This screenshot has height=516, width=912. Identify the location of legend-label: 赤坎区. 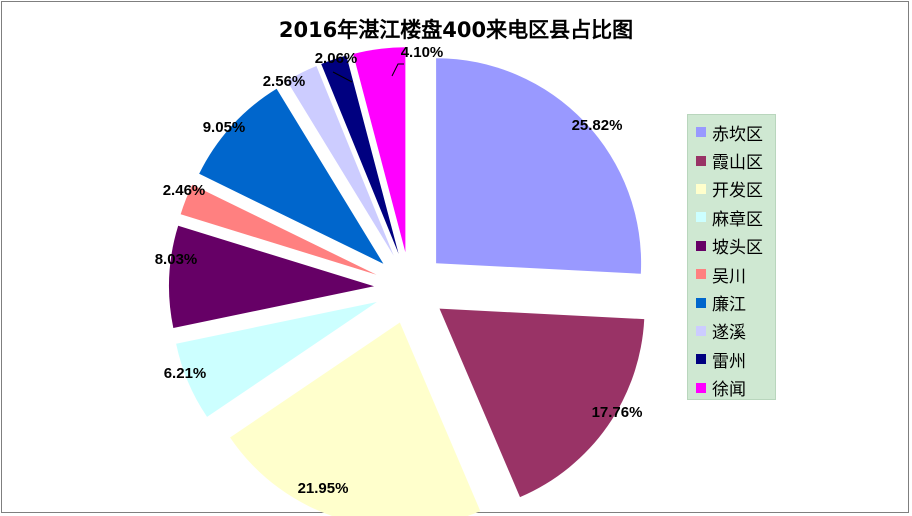
(737, 134).